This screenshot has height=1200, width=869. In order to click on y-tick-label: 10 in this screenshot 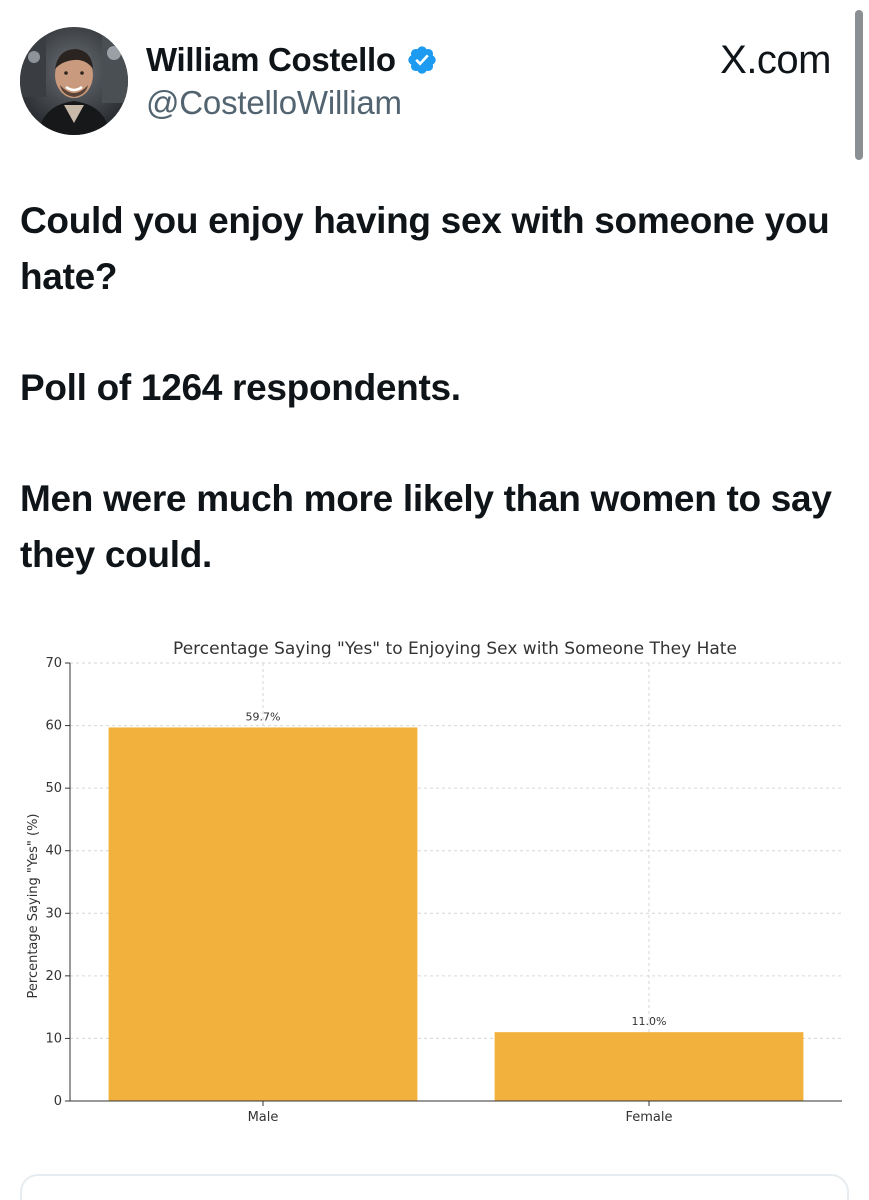, I will do `click(53, 1038)`.